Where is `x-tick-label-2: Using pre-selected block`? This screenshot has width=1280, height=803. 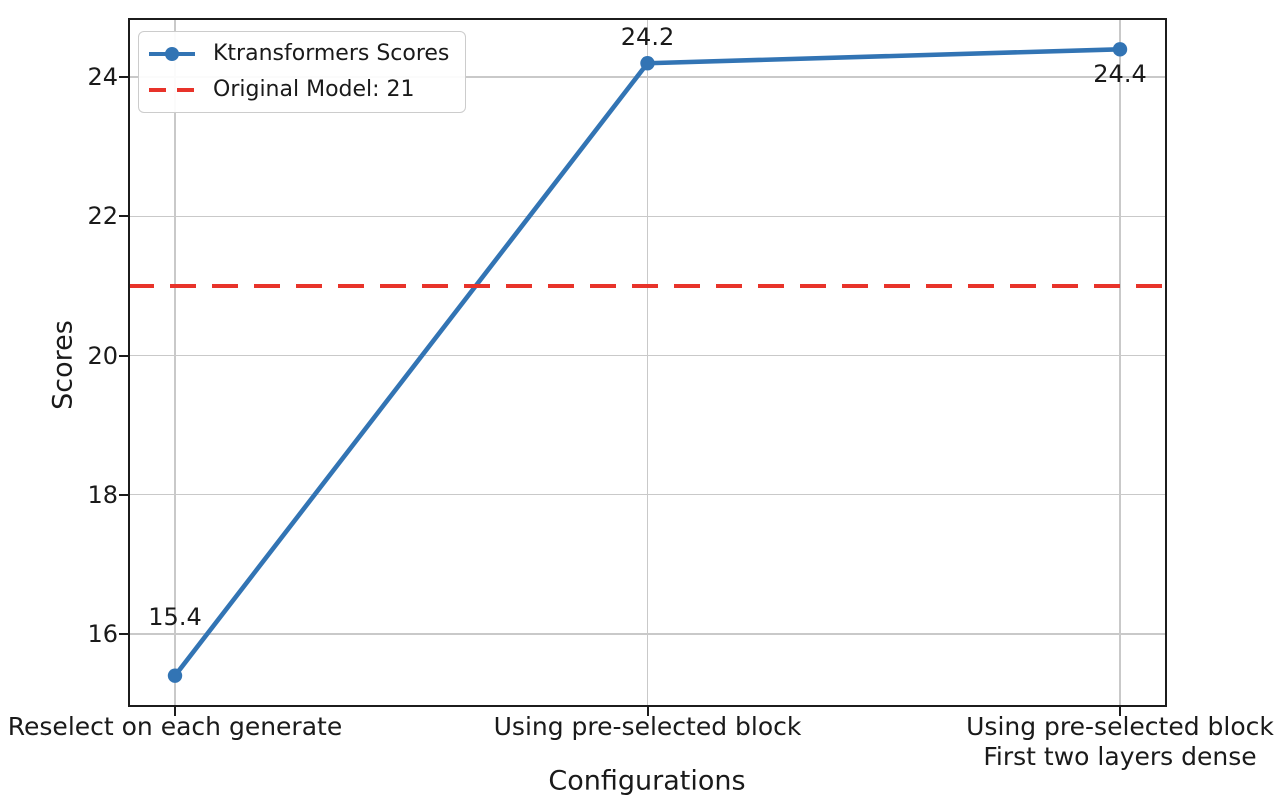
x-tick-label-2: Using pre-selected block is located at coordinates (648, 727).